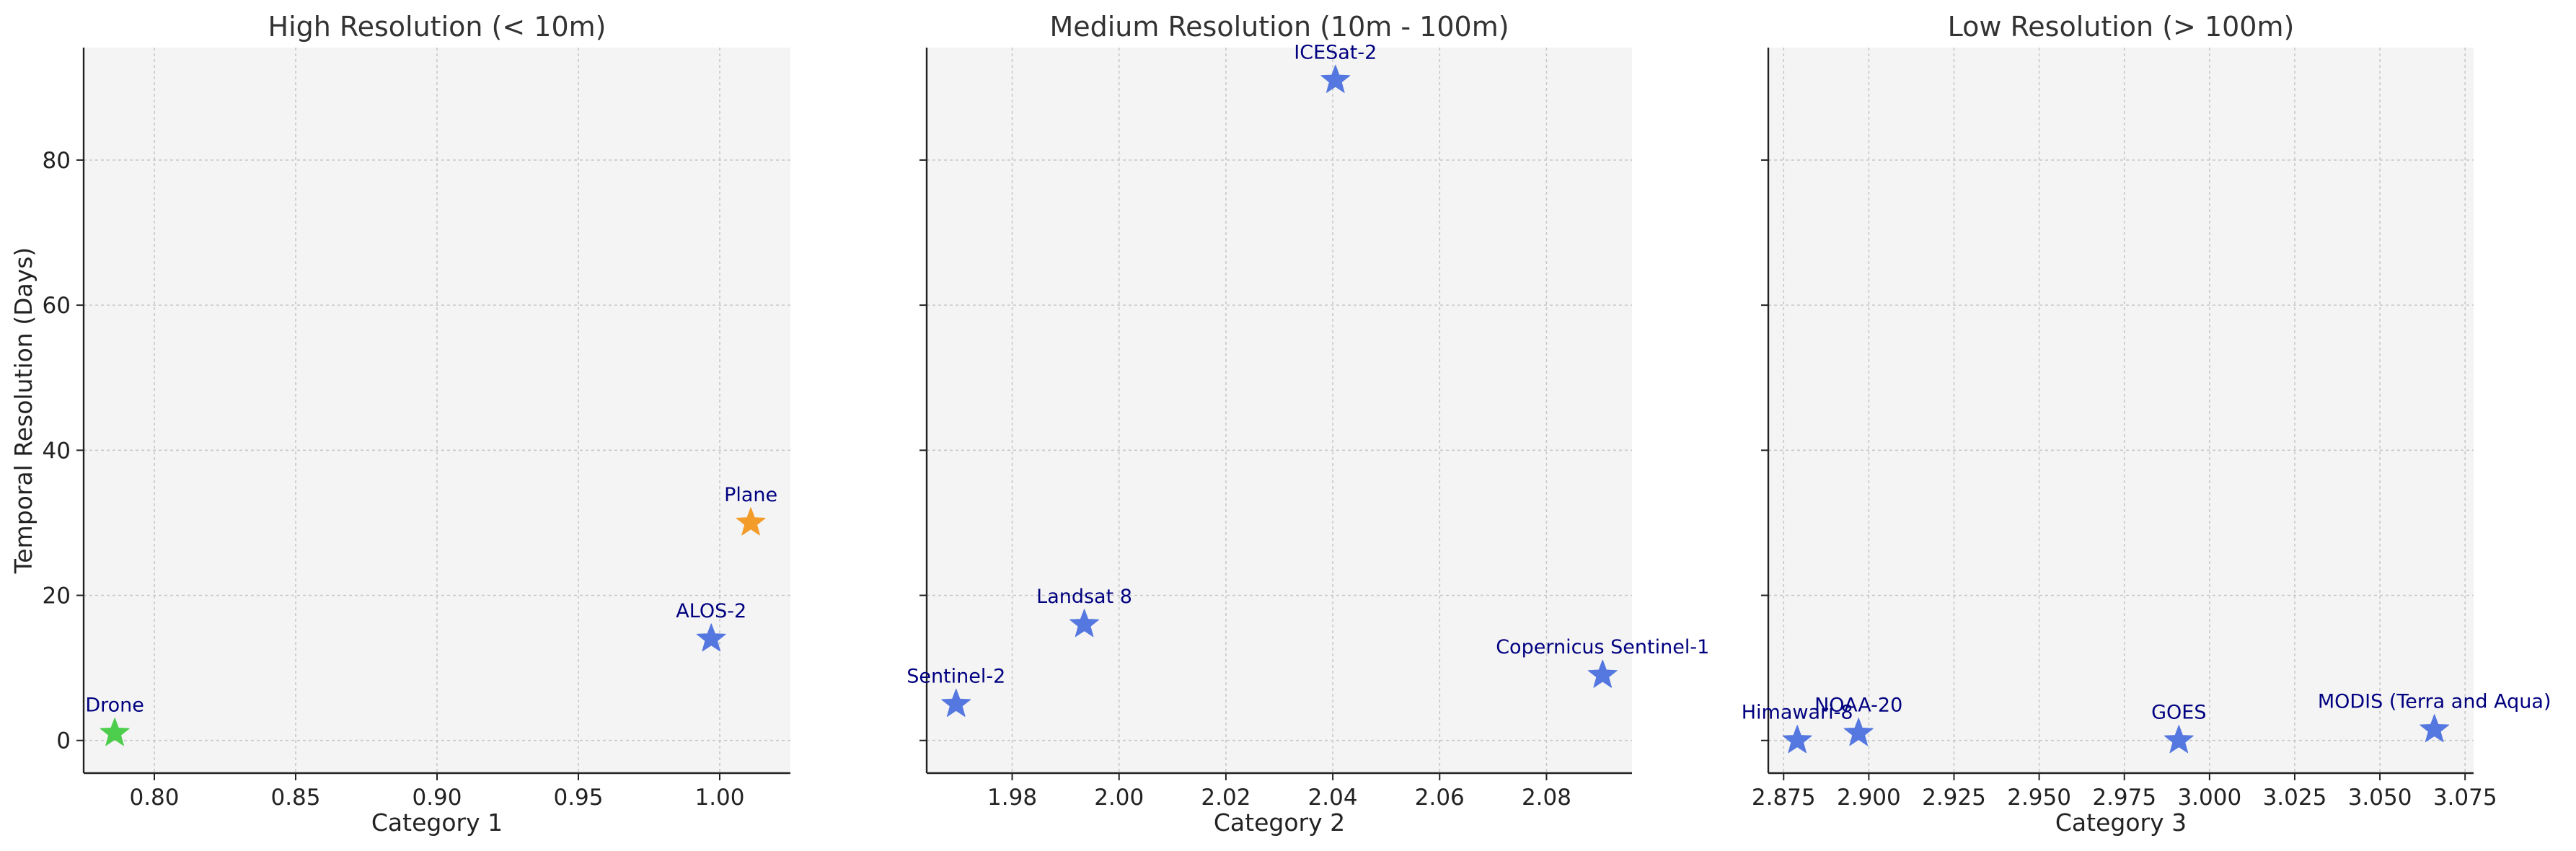 This screenshot has height=851, width=2576. Describe the element at coordinates (1333, 798) in the screenshot. I see `x-tick-label: 2.04` at that location.